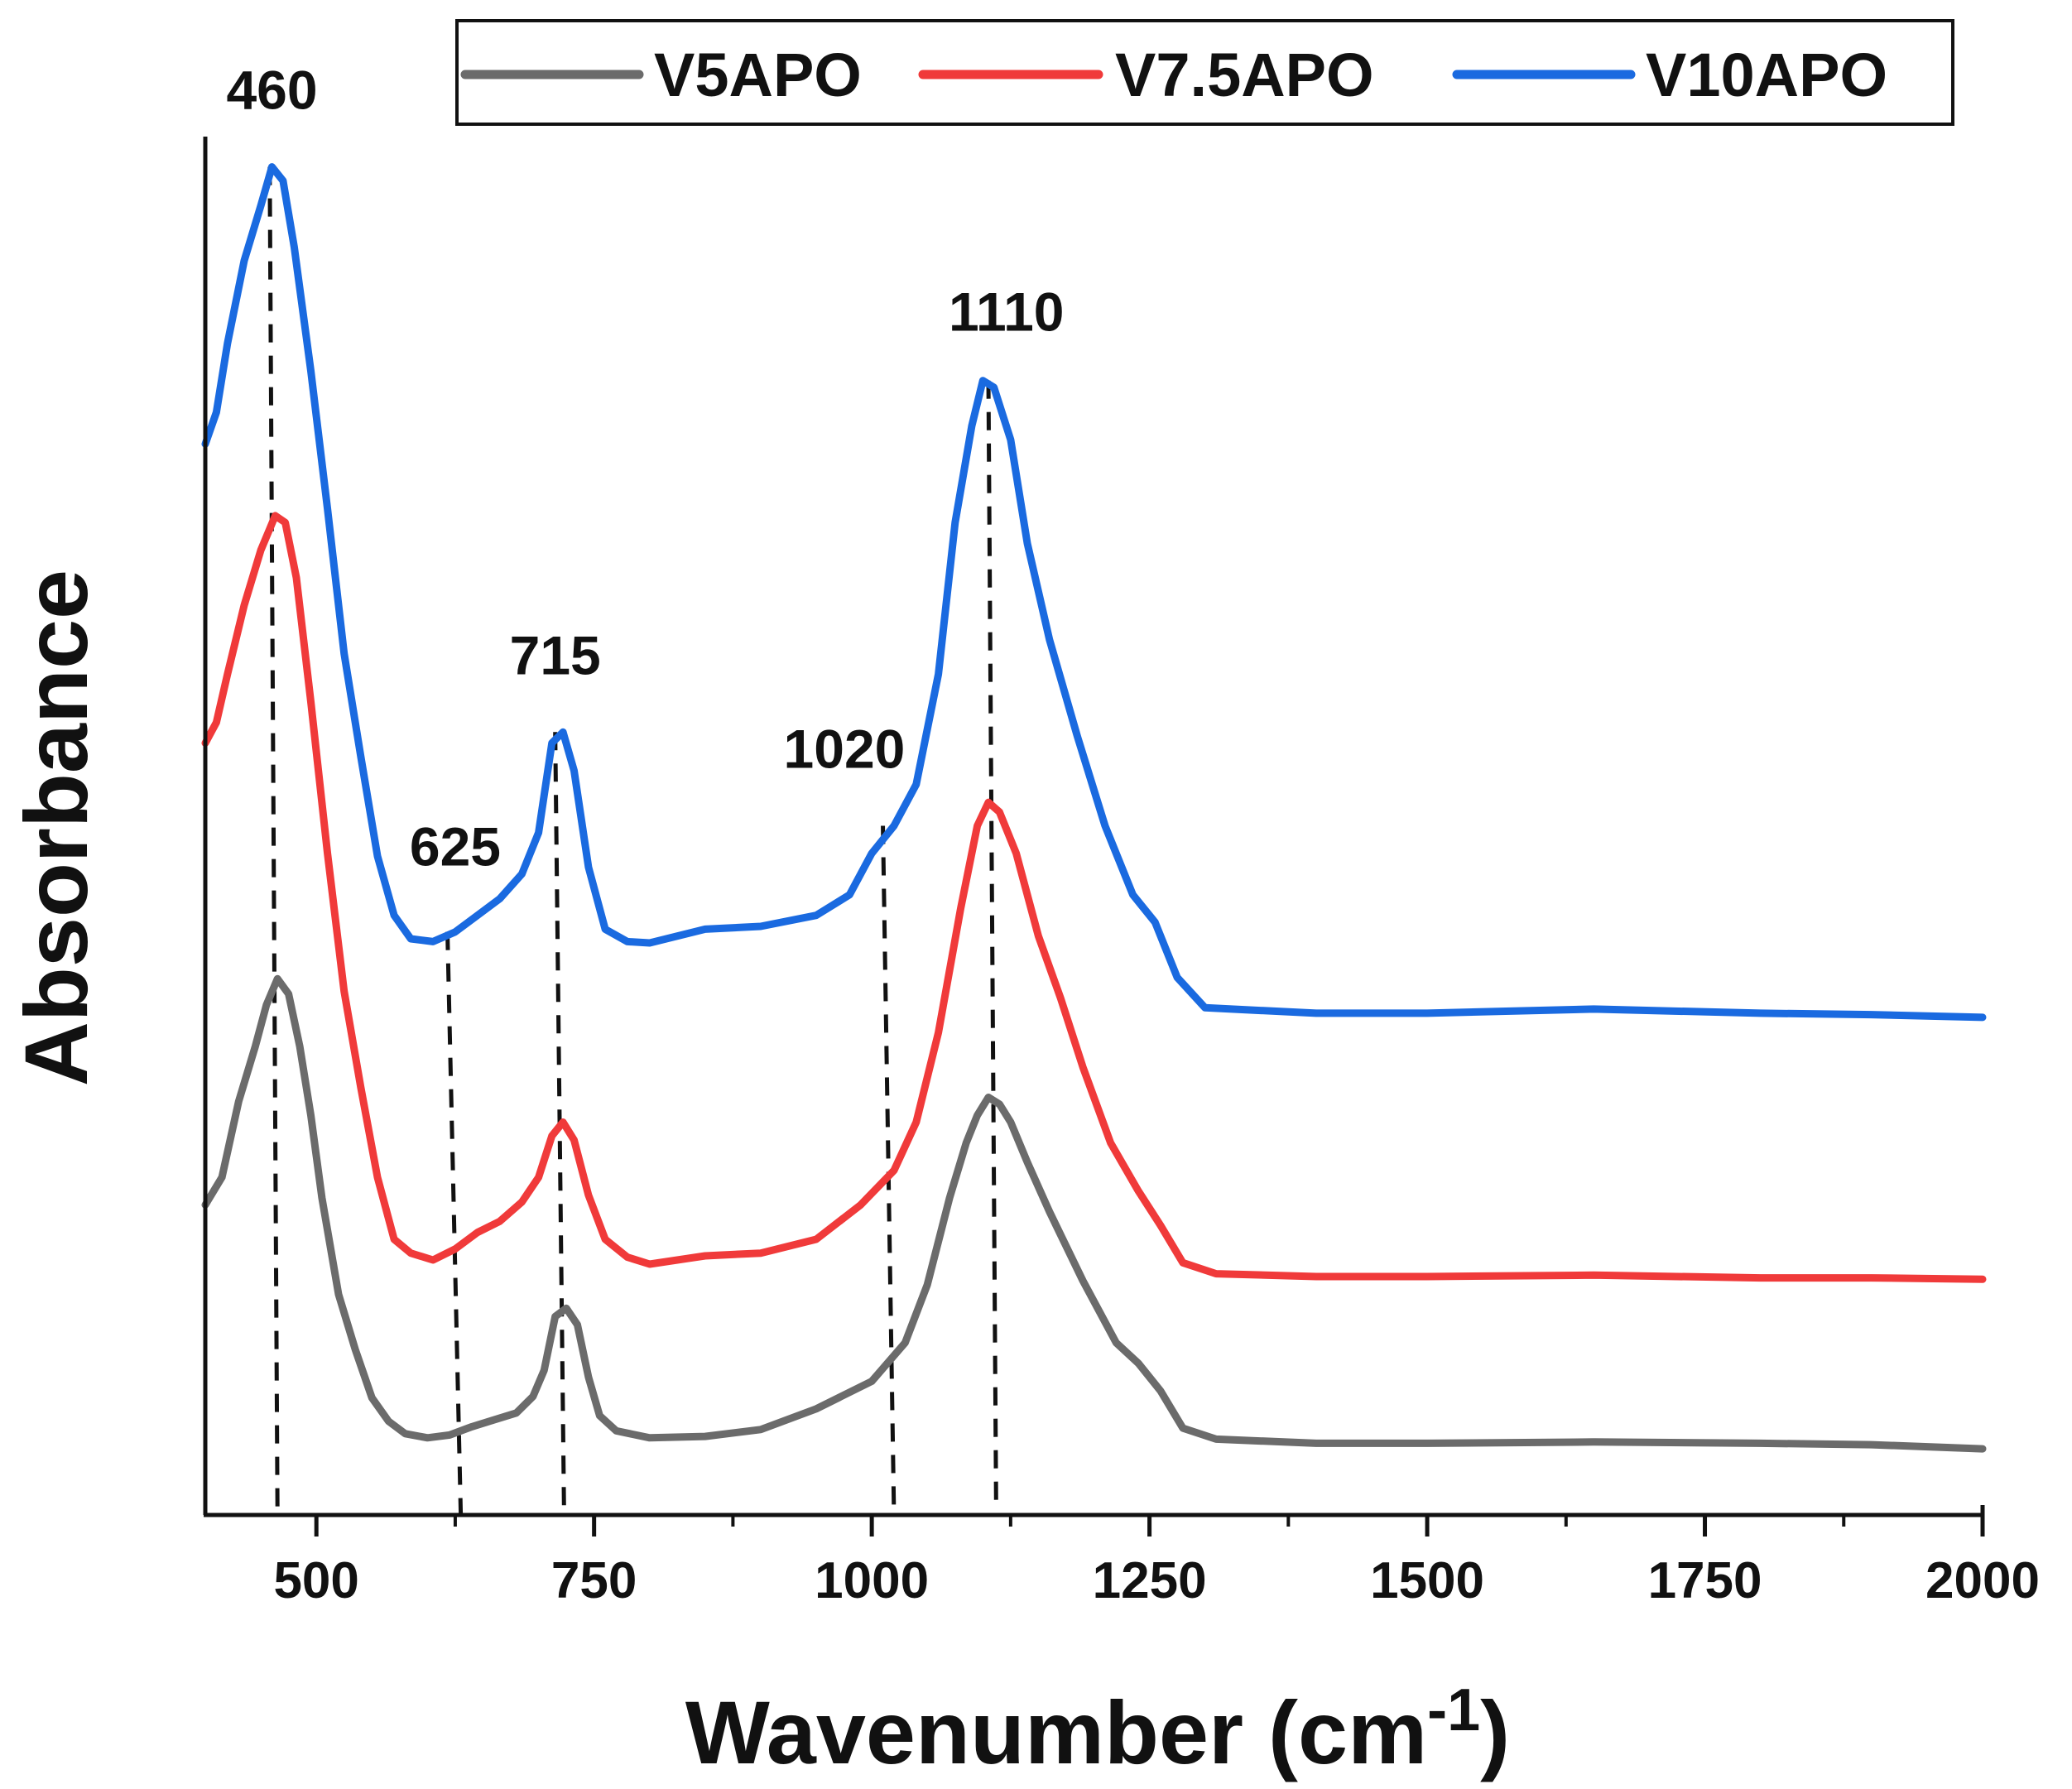  Describe the element at coordinates (1495, 1732) in the screenshot. I see `x-axis-title-close: )` at that location.